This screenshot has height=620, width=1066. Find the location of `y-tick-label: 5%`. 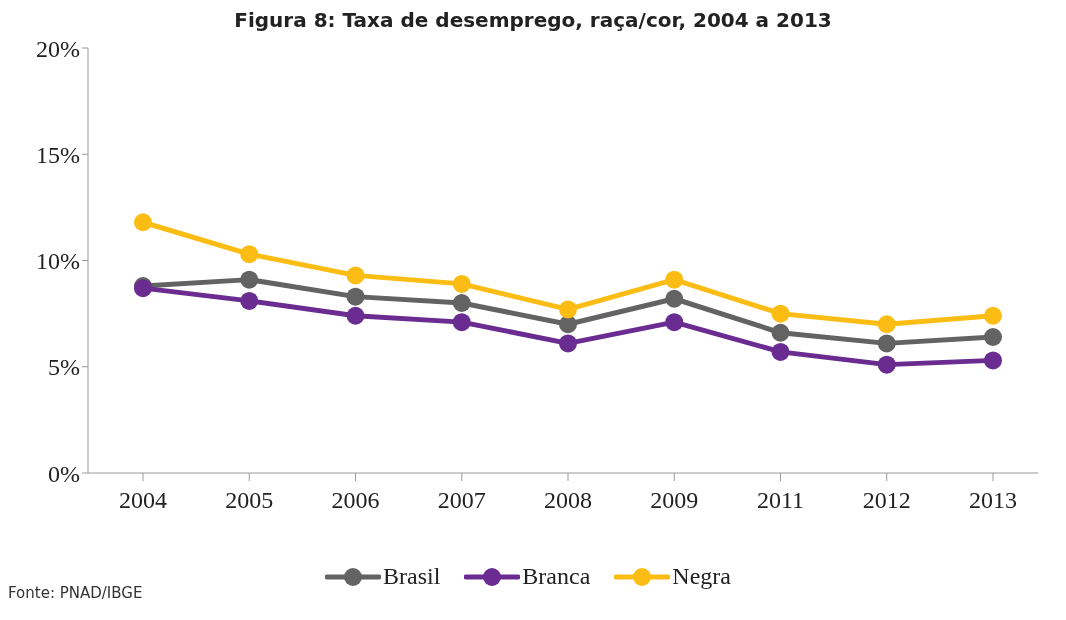

y-tick-label: 5% is located at coordinates (64, 367).